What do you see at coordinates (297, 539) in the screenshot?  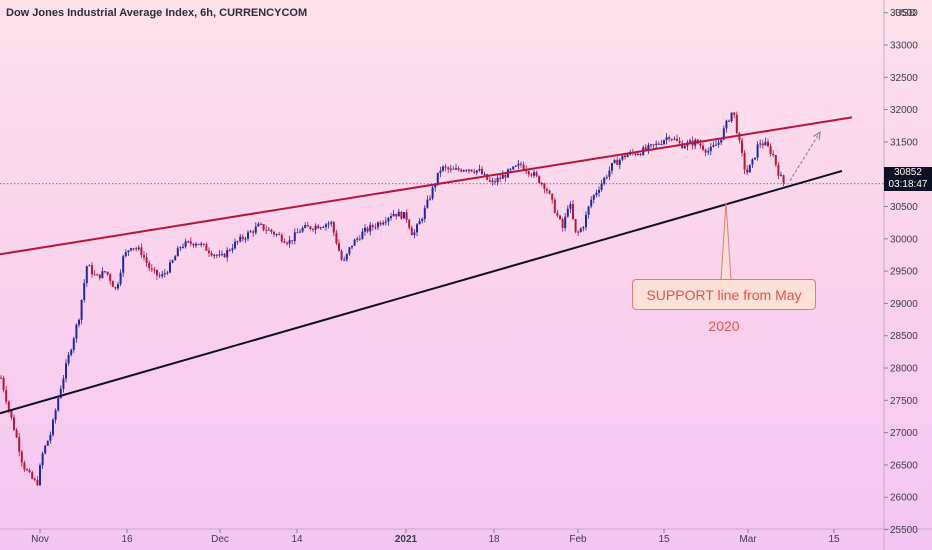 I see `x-tick-label: 14` at bounding box center [297, 539].